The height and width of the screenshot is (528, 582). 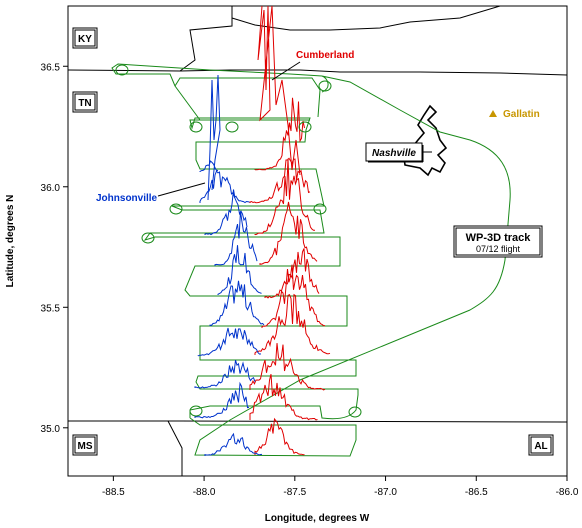 I want to click on legend-subtitle: 07/12 flight, so click(x=498, y=249).